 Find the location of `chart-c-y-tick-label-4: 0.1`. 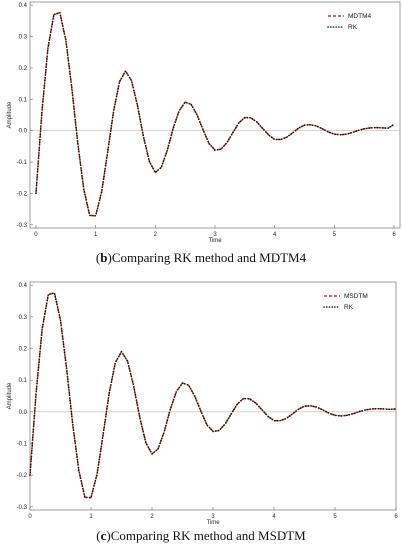

chart-c-y-tick-label-4: 0.1 is located at coordinates (23, 381).